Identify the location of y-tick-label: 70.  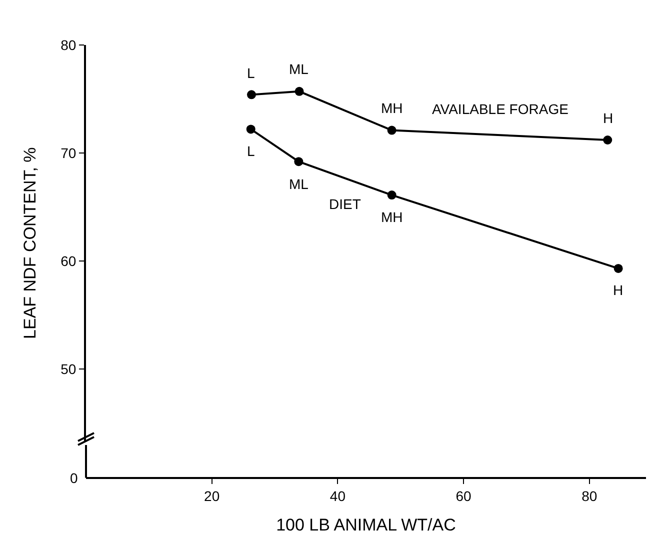
(68, 152).